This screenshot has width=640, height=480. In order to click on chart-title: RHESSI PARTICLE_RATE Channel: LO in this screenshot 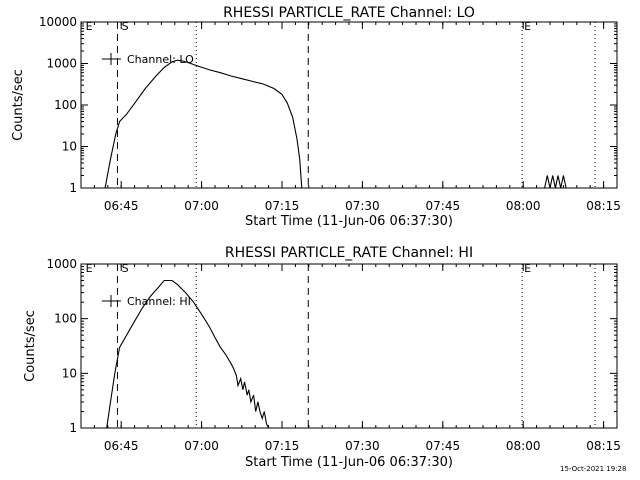, I will do `click(349, 13)`.